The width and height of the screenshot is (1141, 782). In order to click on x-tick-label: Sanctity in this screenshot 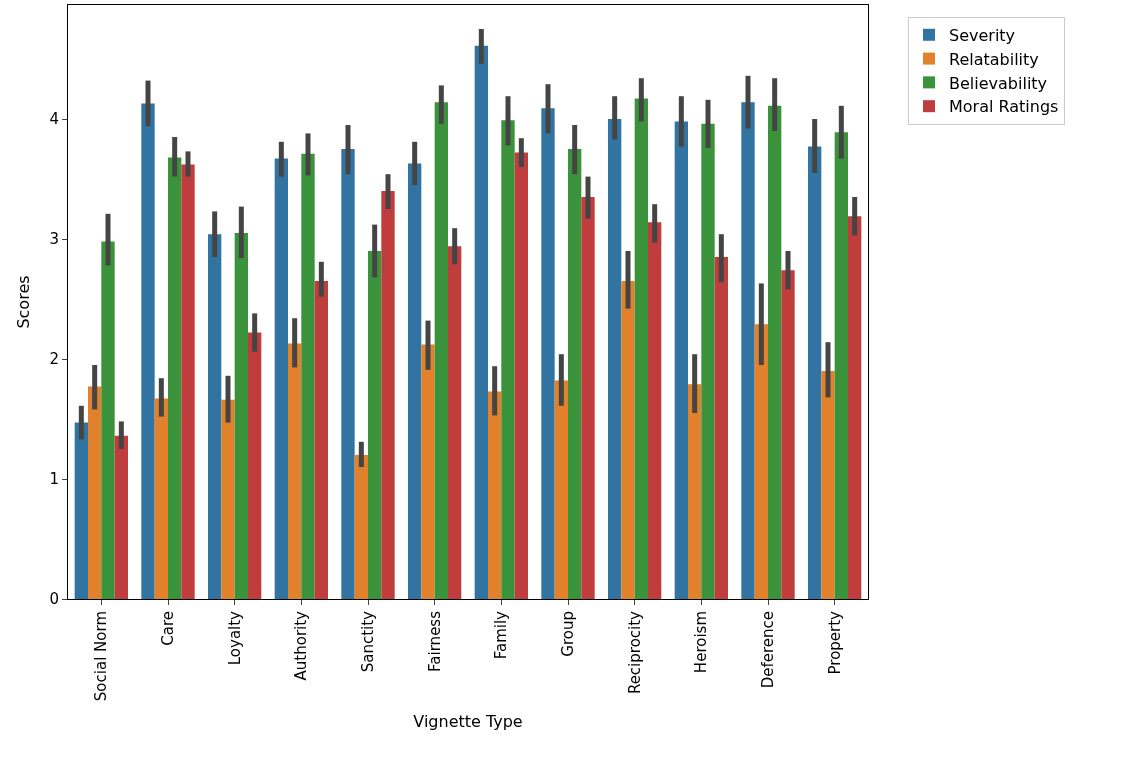, I will do `click(367, 641)`.